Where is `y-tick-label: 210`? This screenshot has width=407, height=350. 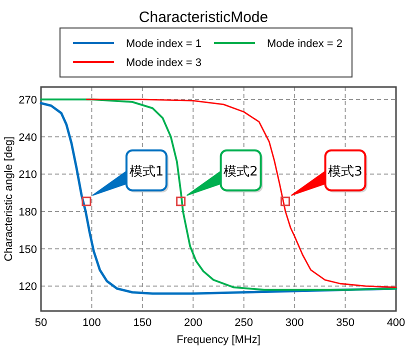
y-tick-label: 210 is located at coordinates (27, 175).